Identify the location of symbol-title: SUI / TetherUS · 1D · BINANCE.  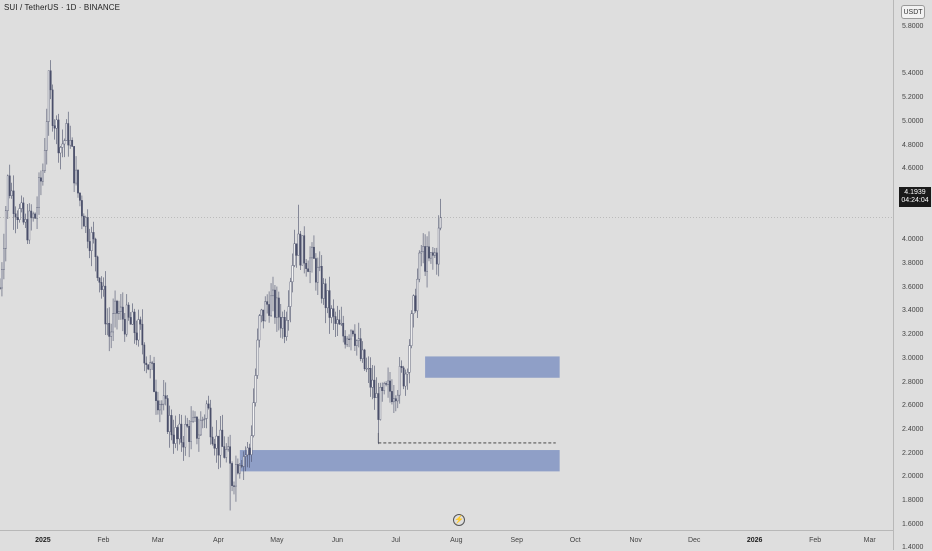
(62, 7).